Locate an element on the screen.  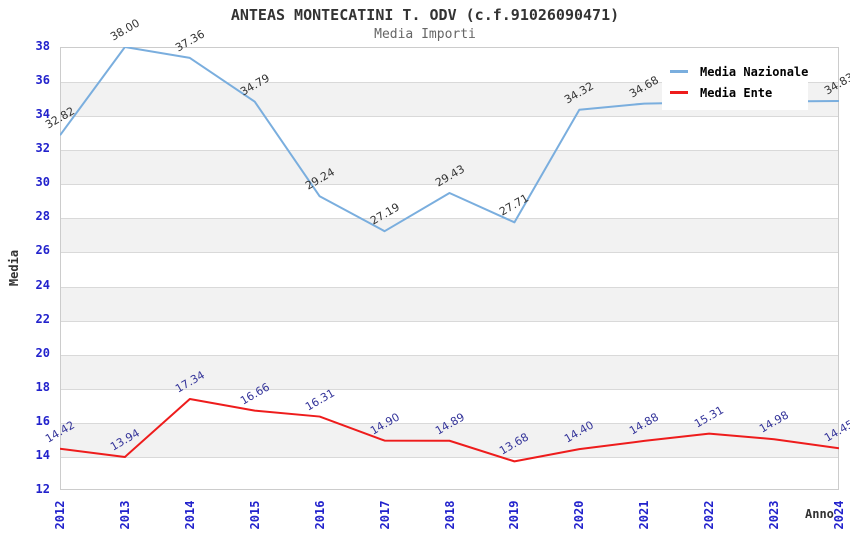
x-tick-label: 2012 is located at coordinates (60, 515).